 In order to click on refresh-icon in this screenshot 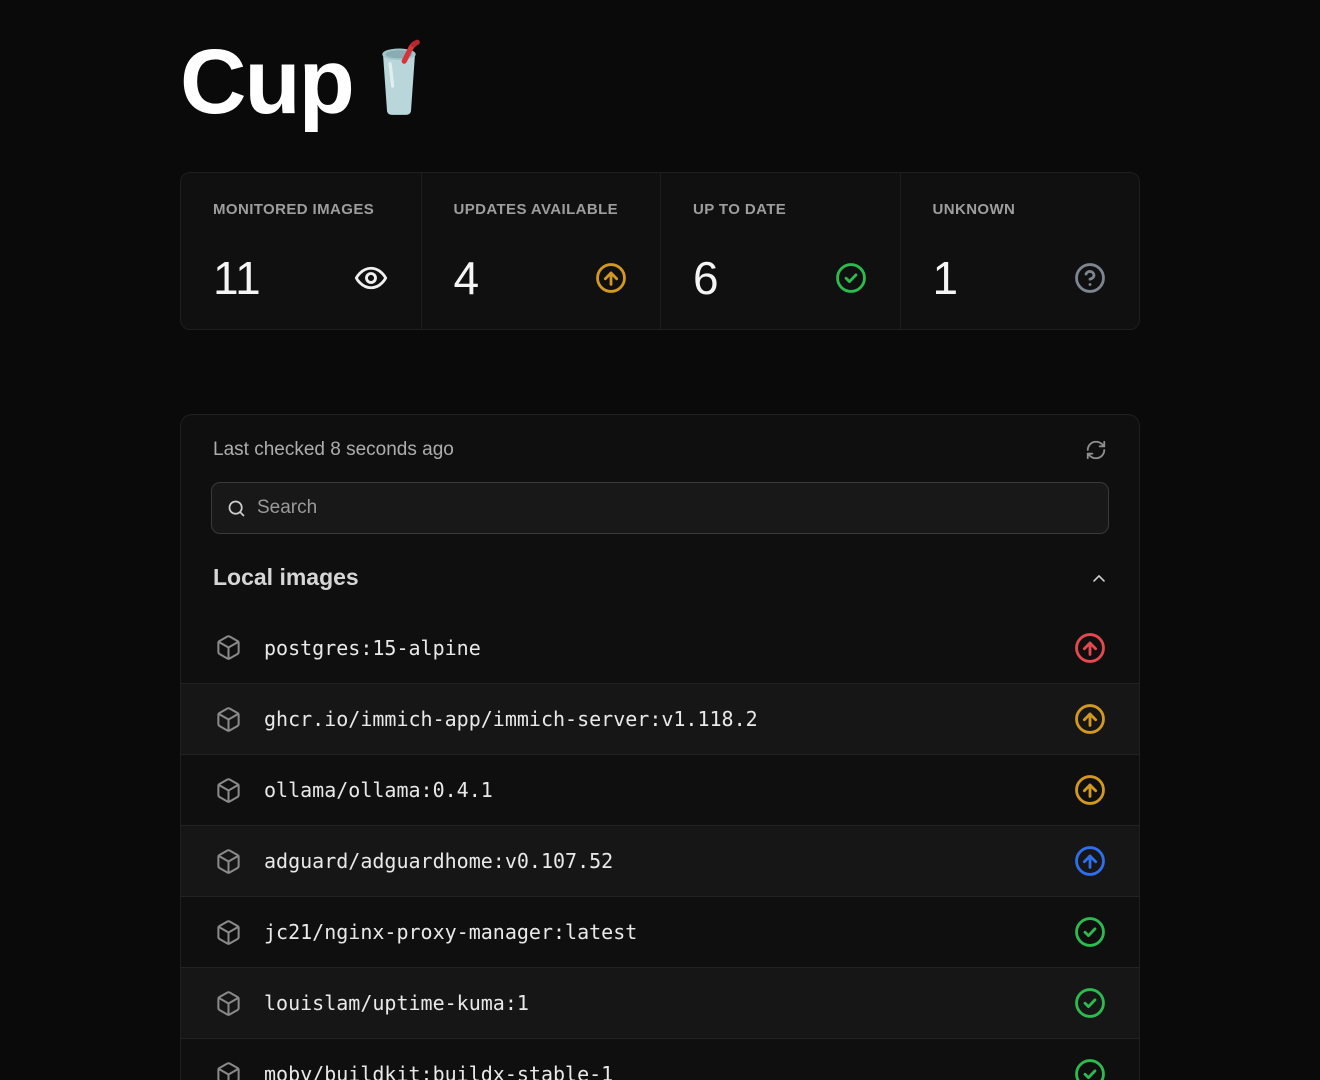, I will do `click(1096, 450)`.